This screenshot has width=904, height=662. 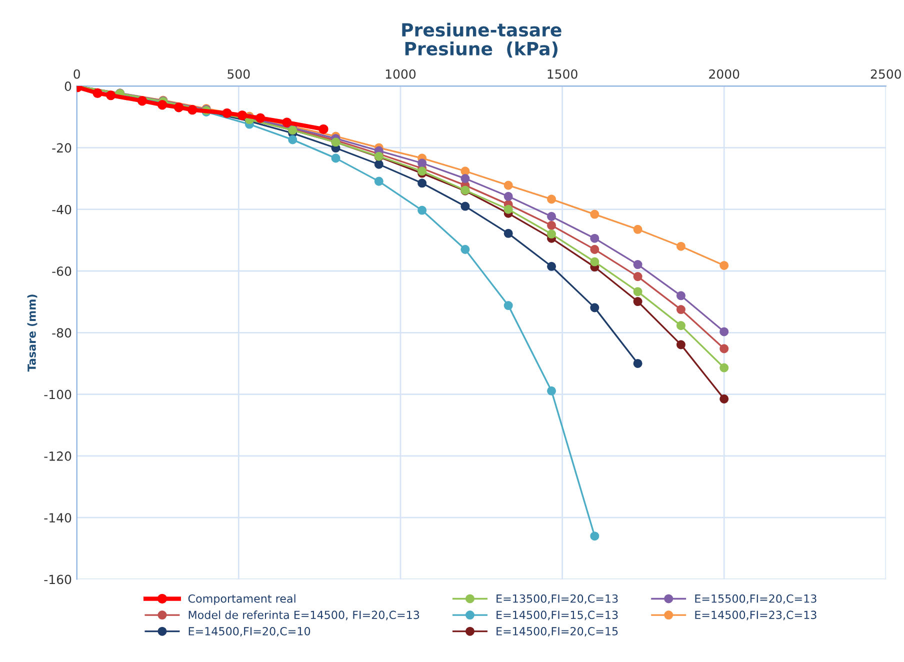 What do you see at coordinates (724, 74) in the screenshot?
I see `x-tick-label: 2000` at bounding box center [724, 74].